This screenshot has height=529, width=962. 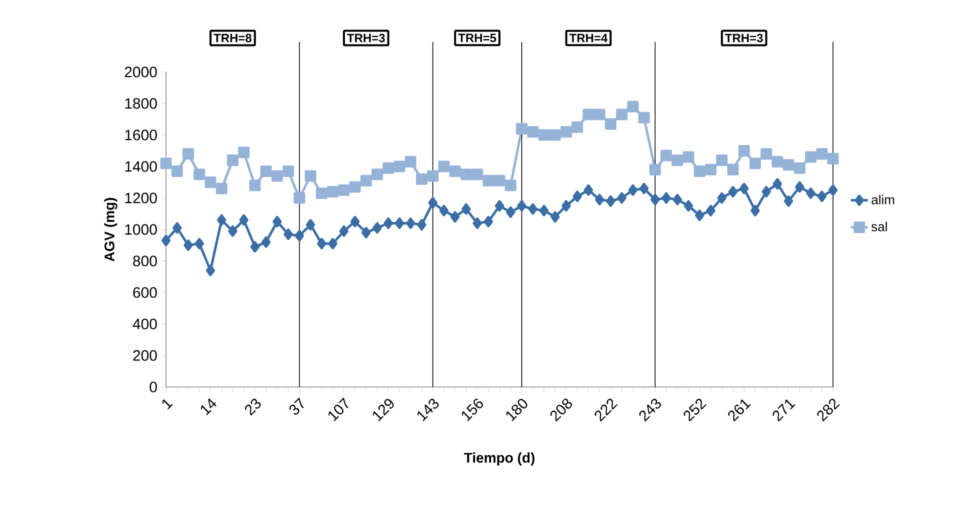 What do you see at coordinates (144, 324) in the screenshot?
I see `y-tick-label: 400` at bounding box center [144, 324].